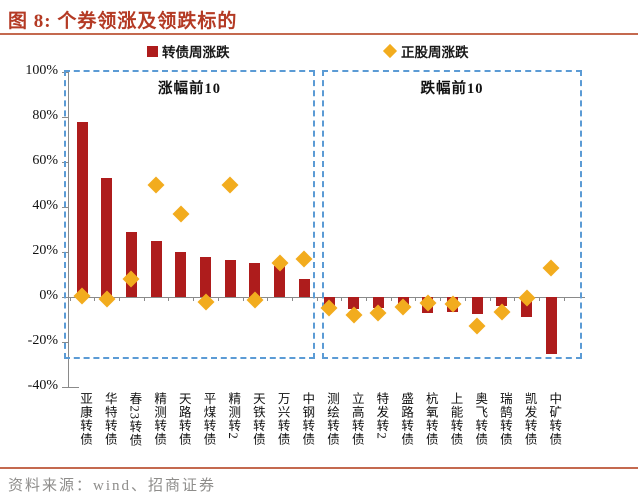 The width and height of the screenshot is (638, 500). I want to click on category-label: 特发转2, so click(381, 416).